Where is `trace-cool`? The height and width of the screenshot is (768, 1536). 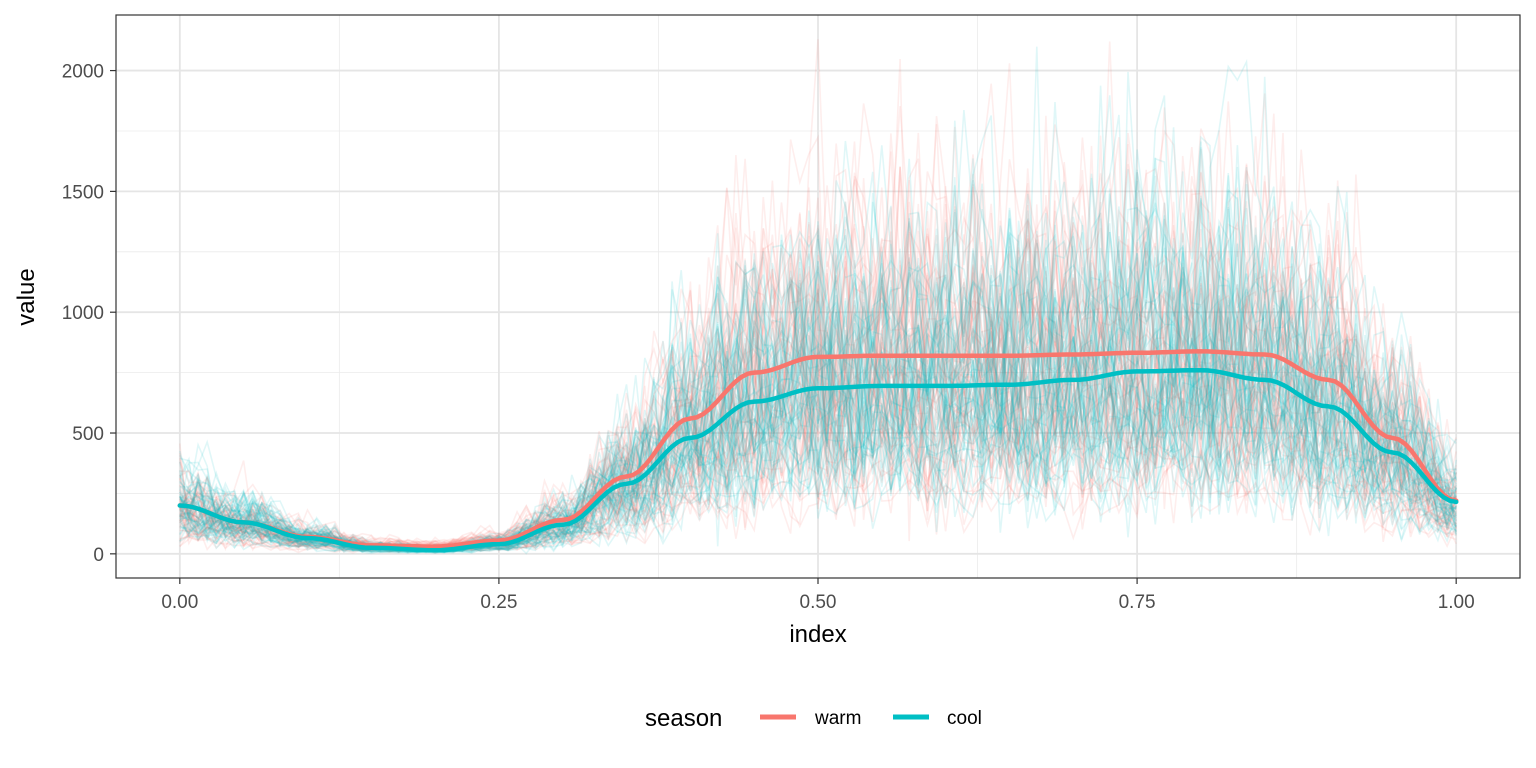
trace-cool is located at coordinates (818, 492).